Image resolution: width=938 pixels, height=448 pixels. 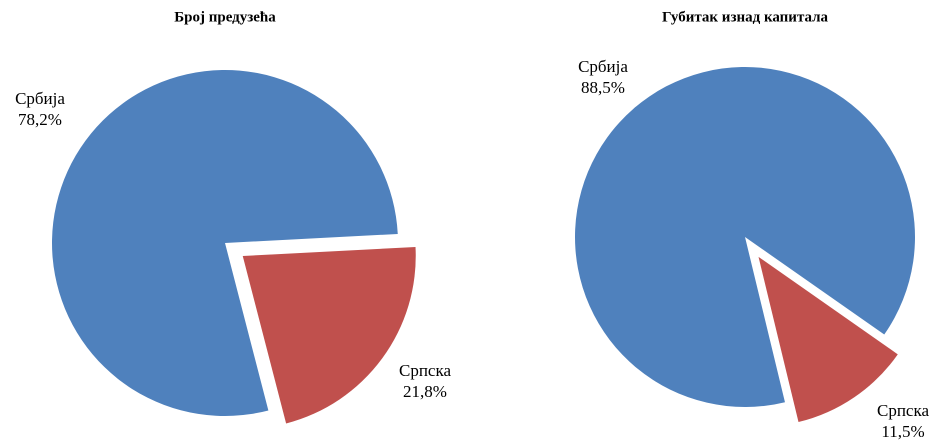 I want to click on slice-value-label: 11,5%, so click(x=902, y=431).